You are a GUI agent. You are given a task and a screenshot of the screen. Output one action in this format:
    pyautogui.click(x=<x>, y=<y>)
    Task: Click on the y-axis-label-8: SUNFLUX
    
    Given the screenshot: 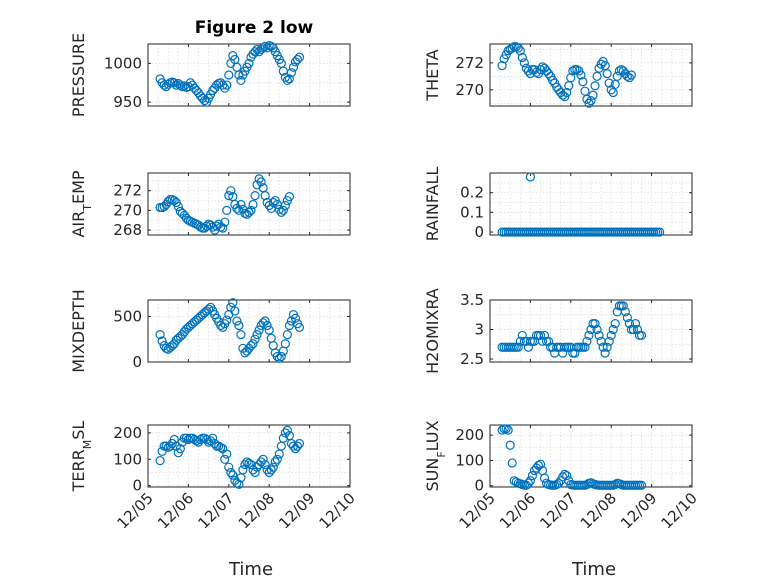 What is the action you would take?
    pyautogui.click(x=435, y=455)
    